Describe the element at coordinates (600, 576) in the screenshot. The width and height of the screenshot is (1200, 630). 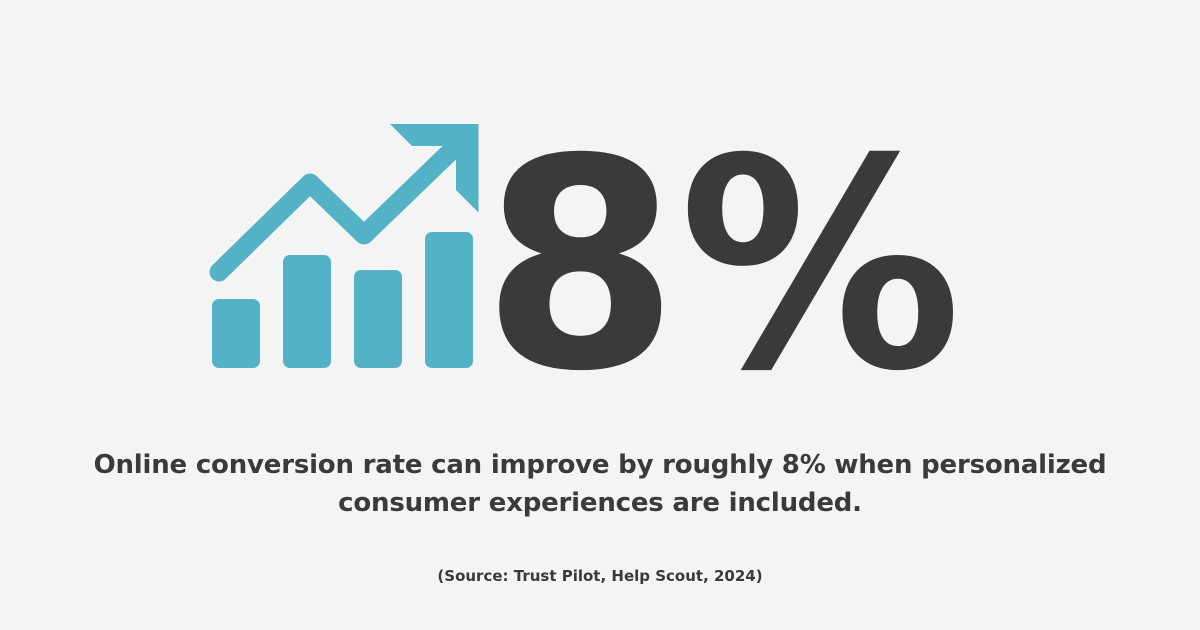
I see `source-citation: (Source: Trust Pilot, Help Scout, 2024)` at that location.